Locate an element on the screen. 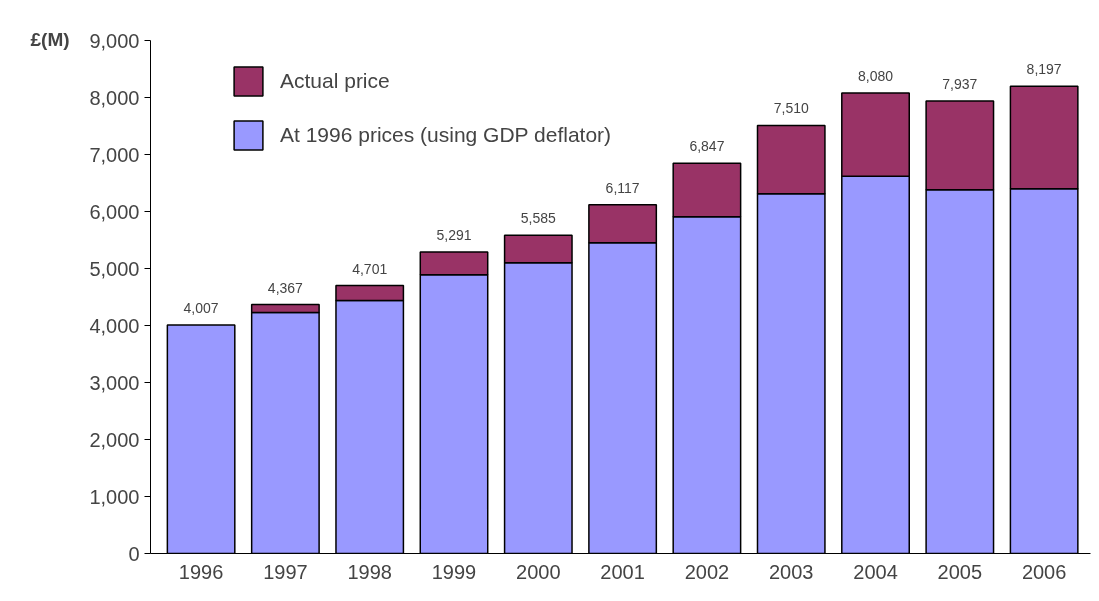 The image size is (1099, 601). x-tick-label: 2001 is located at coordinates (622, 571).